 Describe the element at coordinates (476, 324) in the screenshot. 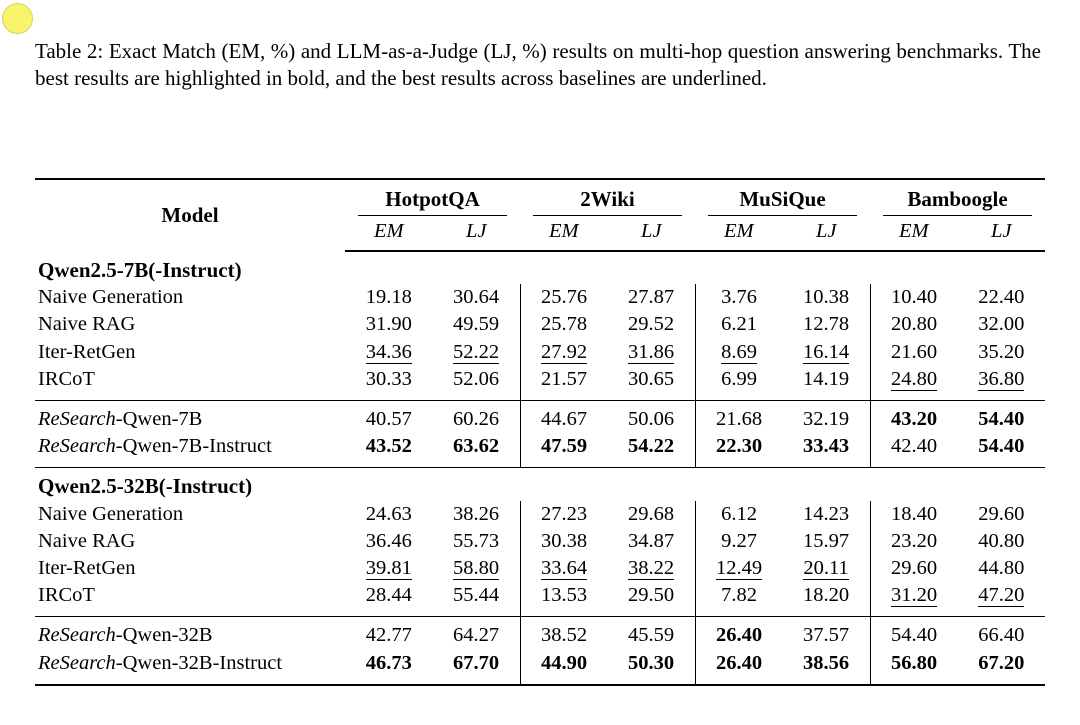

I see `cell-value: 49.59` at that location.